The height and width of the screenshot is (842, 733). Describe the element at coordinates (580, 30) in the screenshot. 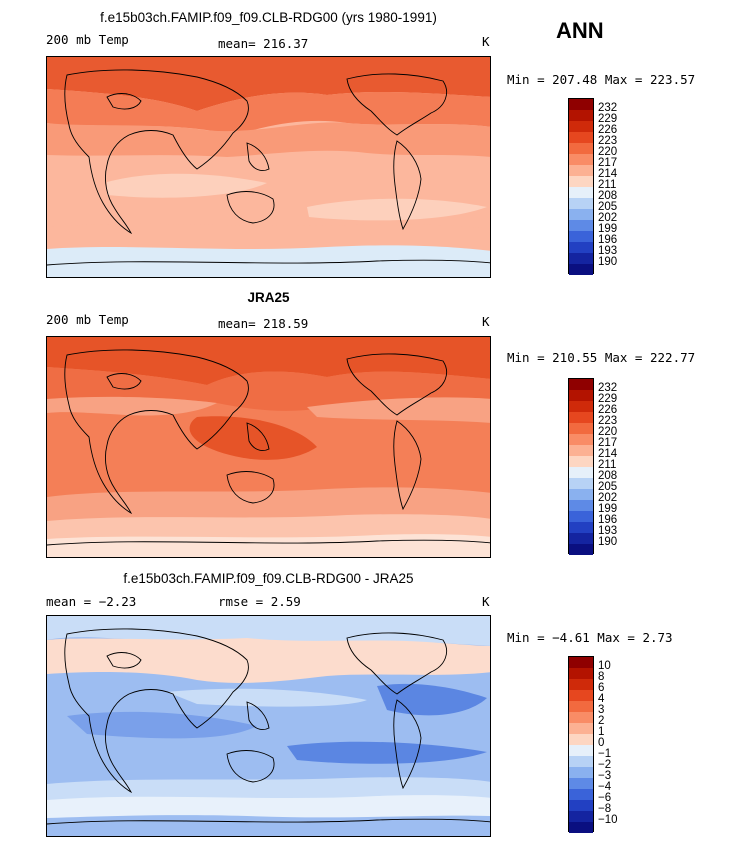

I see `season-label: ANN` at that location.